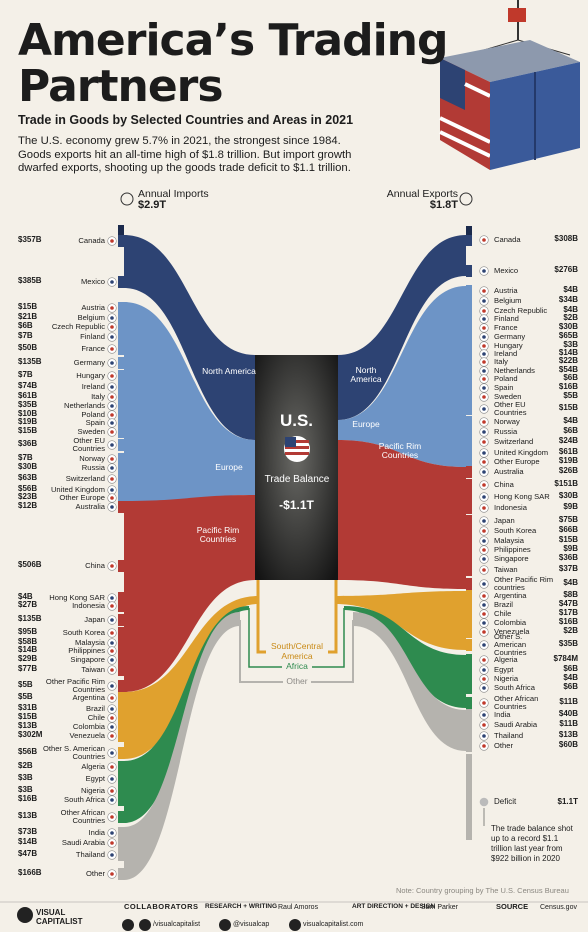 The height and width of the screenshot is (932, 588). I want to click on export-country: India, so click(502, 715).